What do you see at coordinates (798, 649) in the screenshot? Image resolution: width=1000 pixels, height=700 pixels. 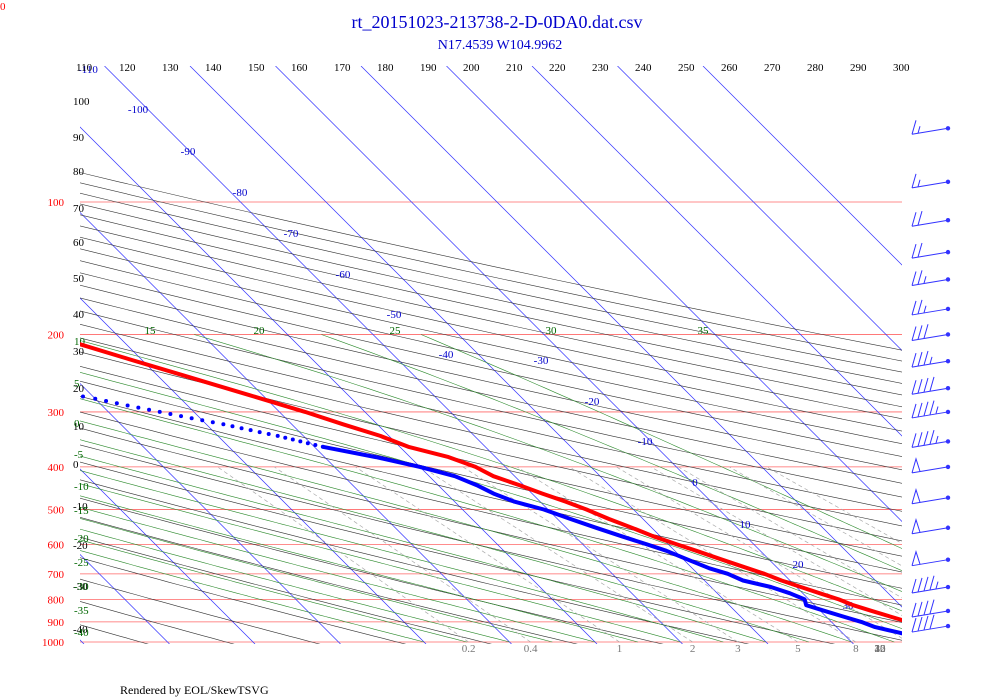 I see `mixing-ratio-label: 5` at bounding box center [798, 649].